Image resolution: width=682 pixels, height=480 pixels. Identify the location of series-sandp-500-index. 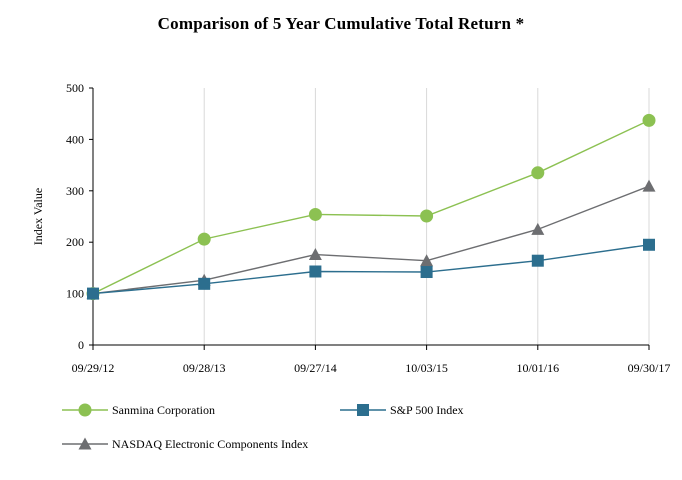
(371, 269).